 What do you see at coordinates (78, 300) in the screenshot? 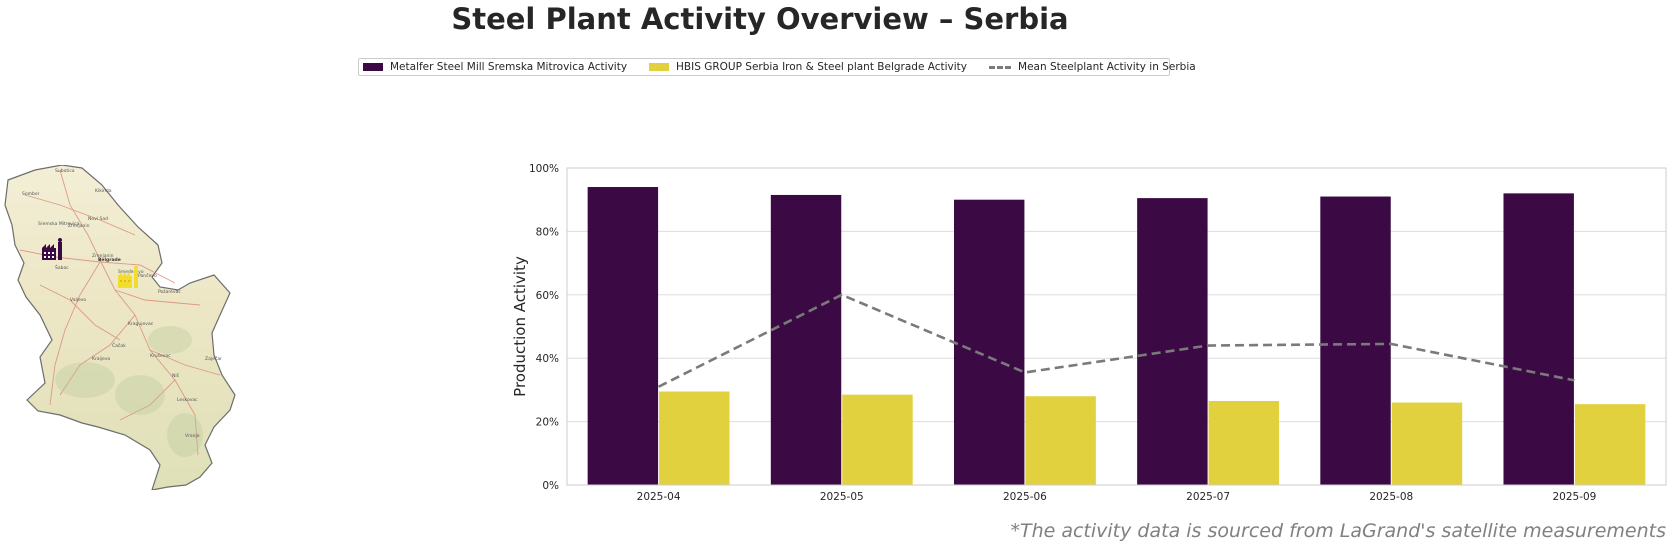
I see `svg-text: Valjevo` at bounding box center [78, 300].